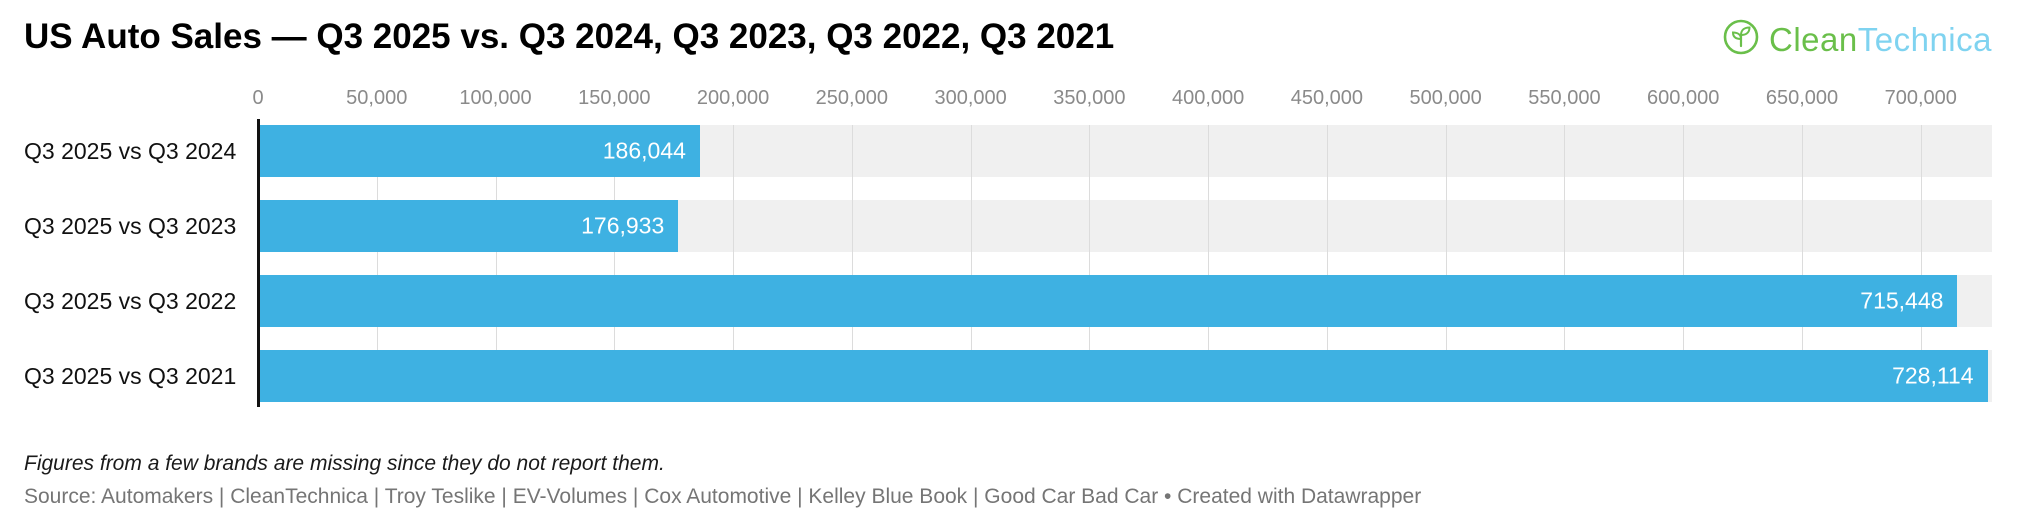  I want to click on category-label: Q3 2025 vs Q3 2021, so click(130, 375).